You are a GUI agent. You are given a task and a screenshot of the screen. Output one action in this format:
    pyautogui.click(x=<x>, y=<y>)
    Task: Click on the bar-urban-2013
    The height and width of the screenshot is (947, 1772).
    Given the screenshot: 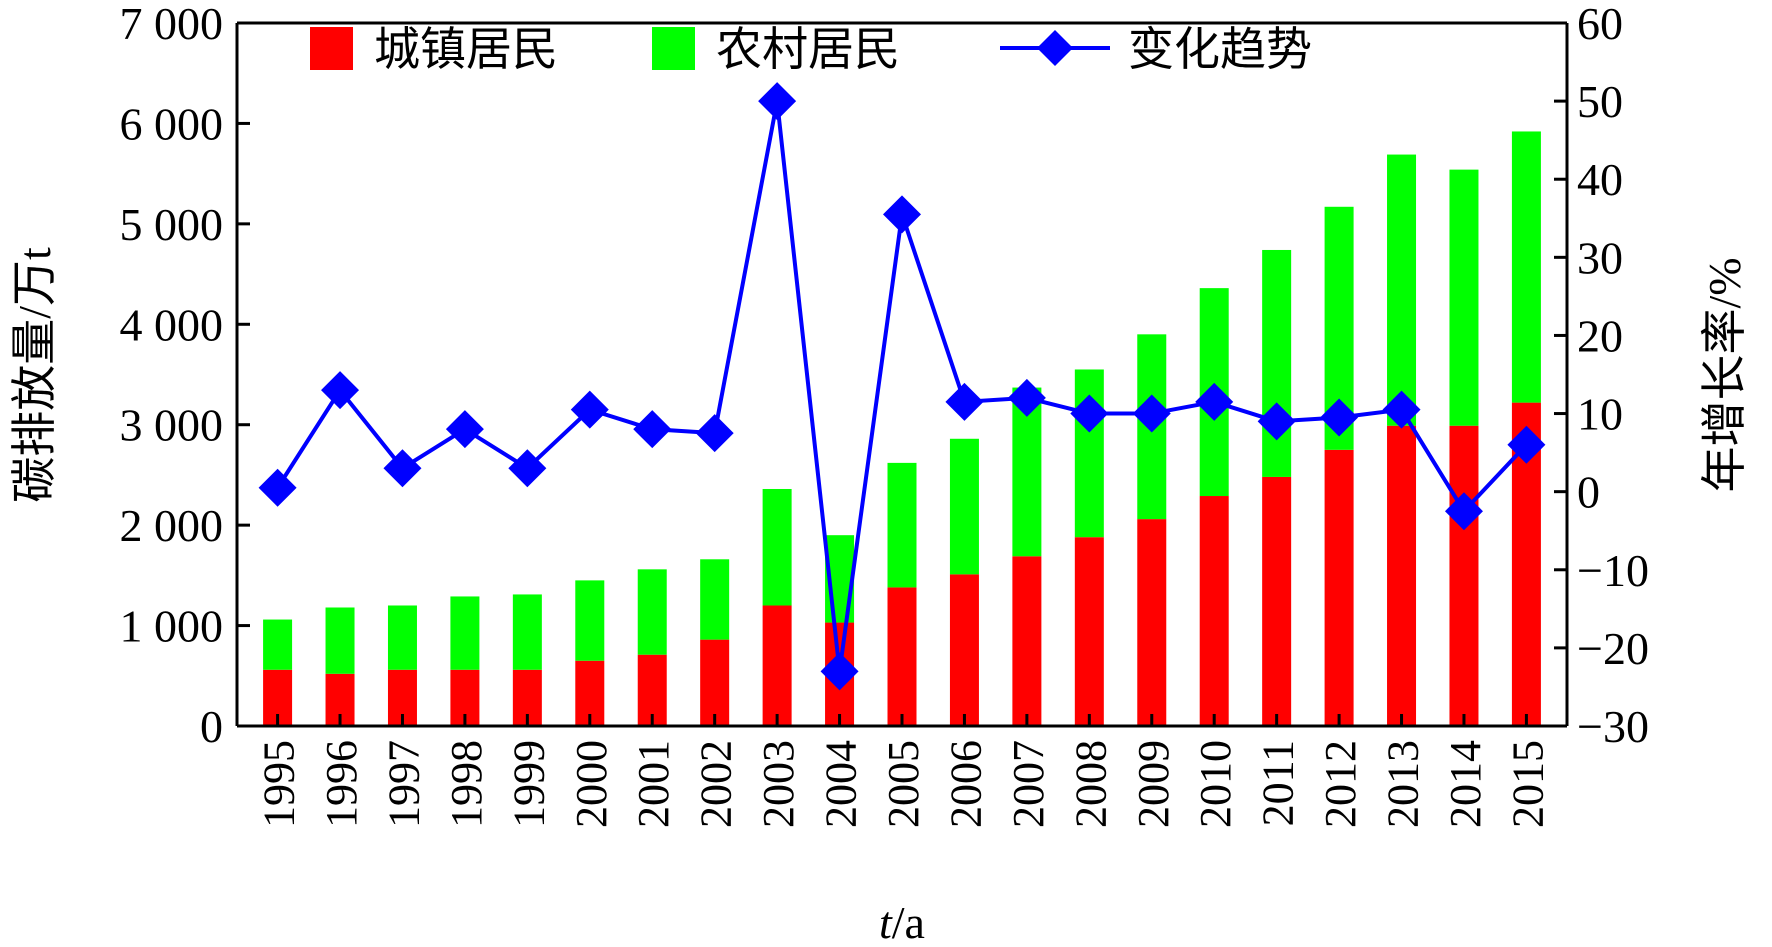 What is the action you would take?
    pyautogui.click(x=1402, y=575)
    